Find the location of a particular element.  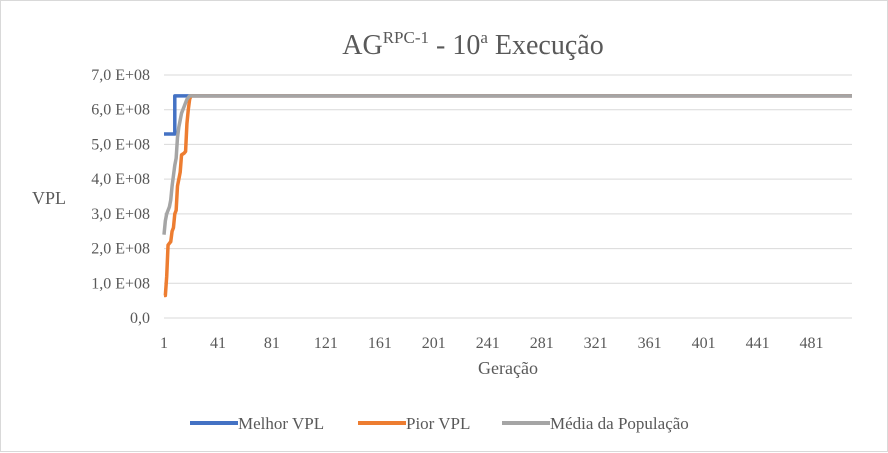

x-tick-label: 41 is located at coordinates (218, 343).